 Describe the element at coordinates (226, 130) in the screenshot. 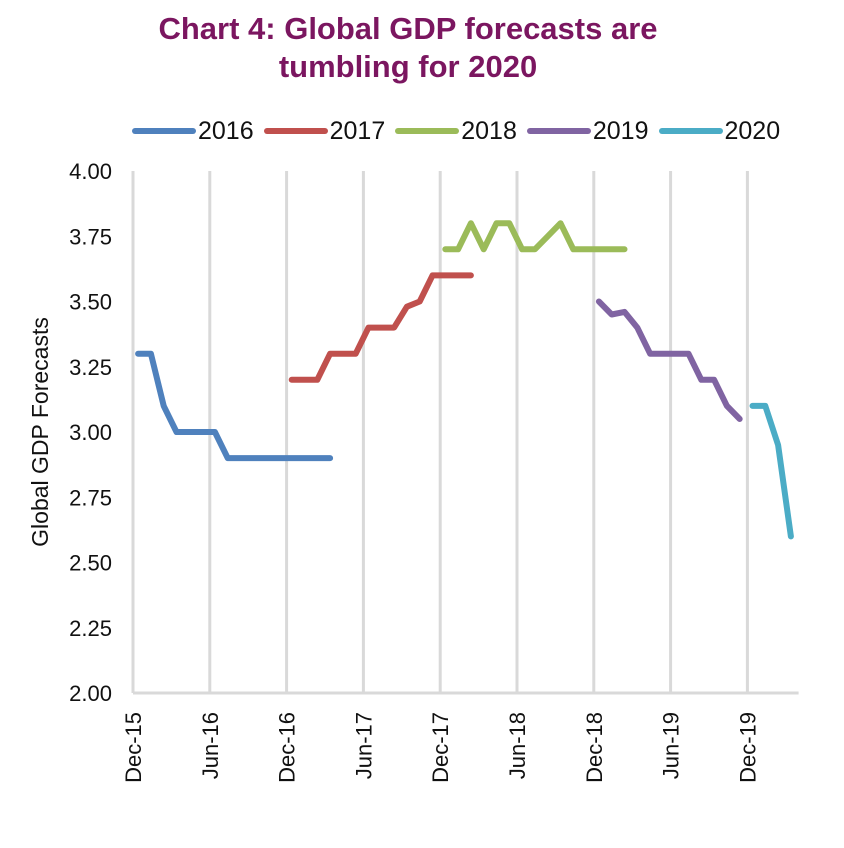

I see `legend-label: 2016` at that location.